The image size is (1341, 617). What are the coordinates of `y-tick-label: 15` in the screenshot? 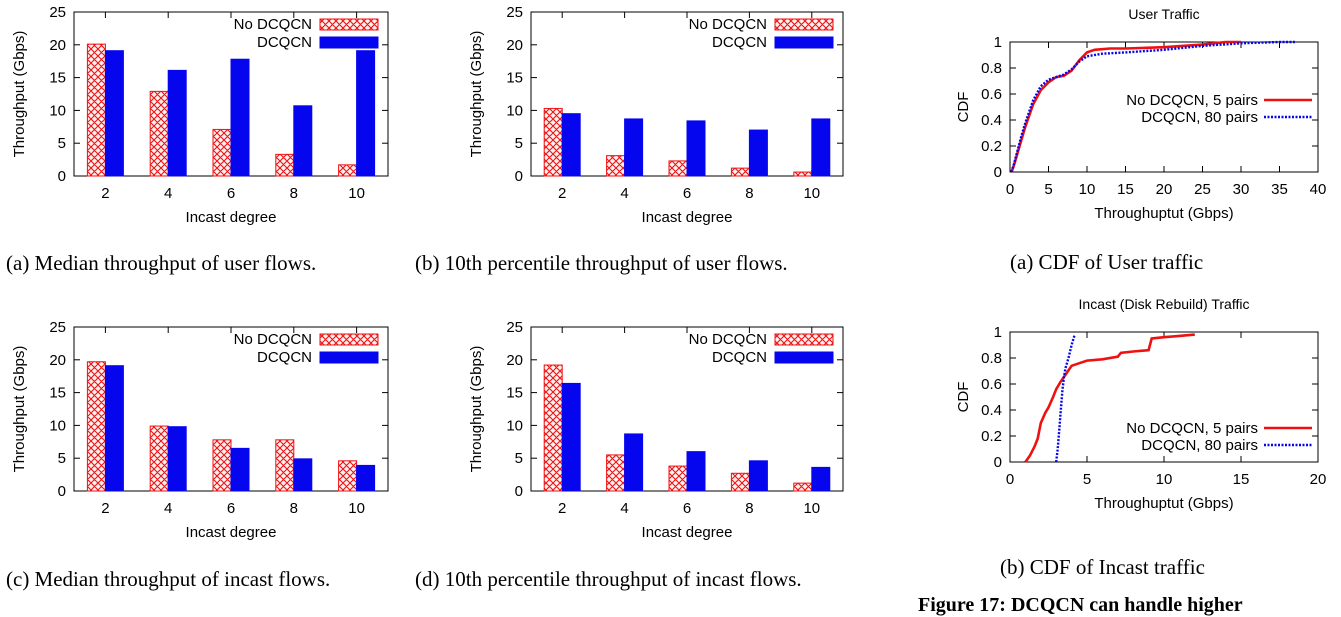 It's located at (514, 78).